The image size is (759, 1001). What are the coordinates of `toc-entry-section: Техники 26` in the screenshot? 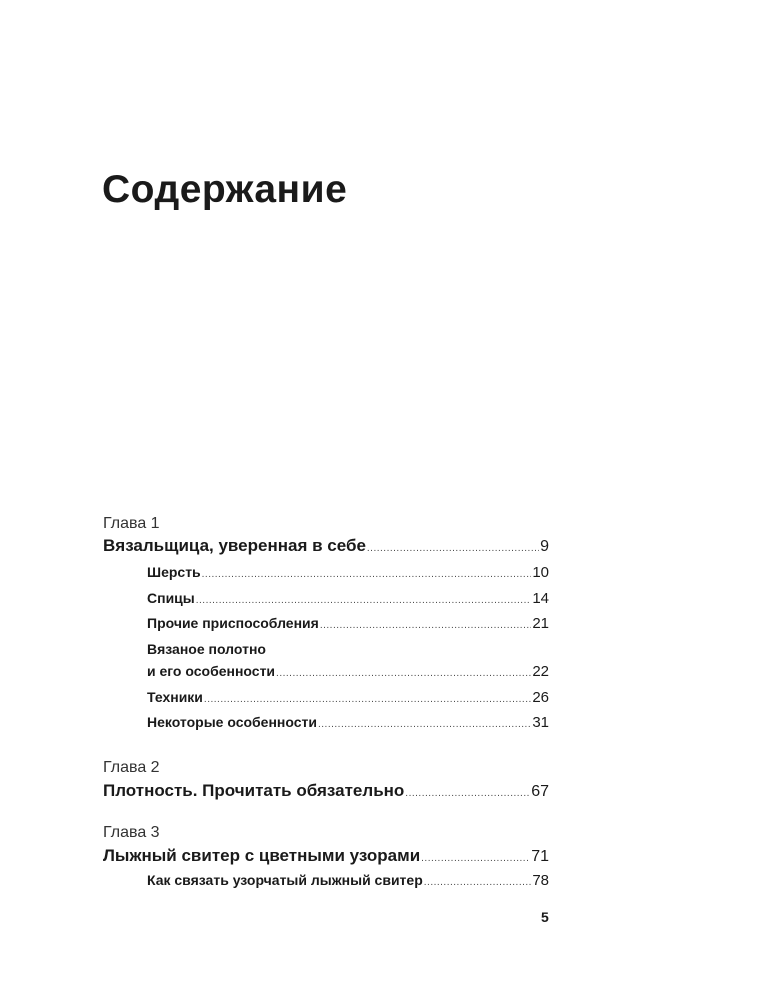 It's located at (348, 697).